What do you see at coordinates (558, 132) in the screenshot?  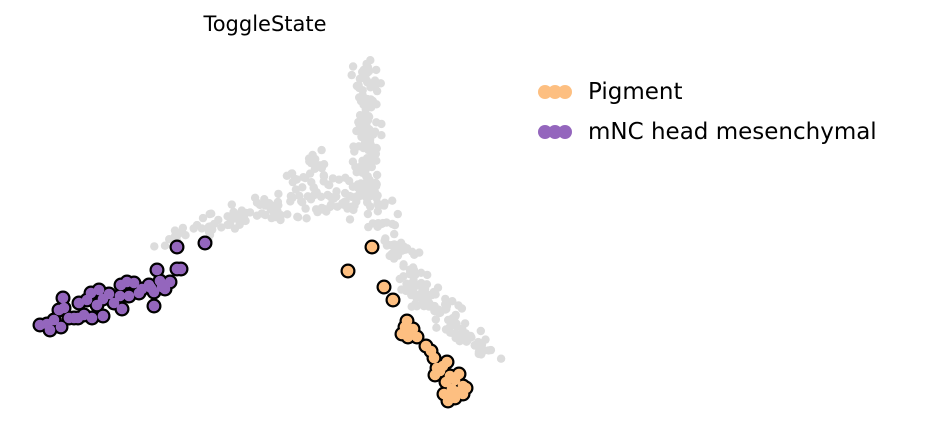 I see `legend-marker-mnc-head-mesenchymal` at bounding box center [558, 132].